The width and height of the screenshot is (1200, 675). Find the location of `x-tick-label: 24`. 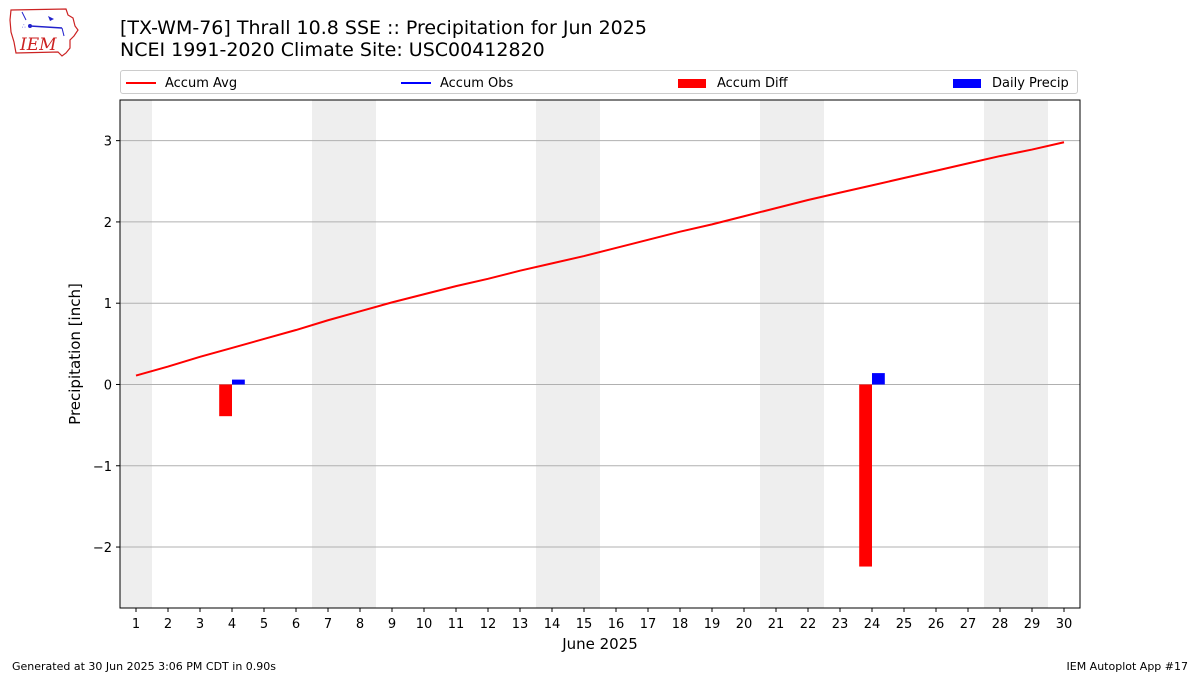

x-tick-label: 24 is located at coordinates (872, 624).